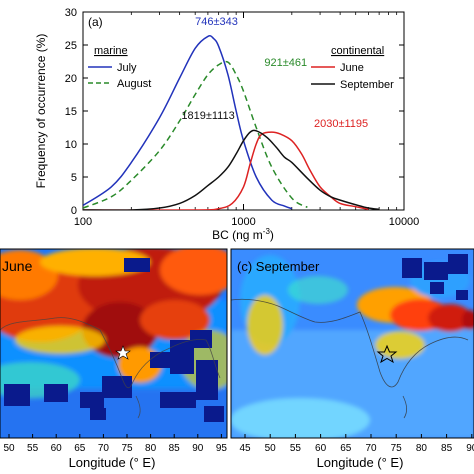  I want to click on panel-label-a: (a), so click(95, 22).